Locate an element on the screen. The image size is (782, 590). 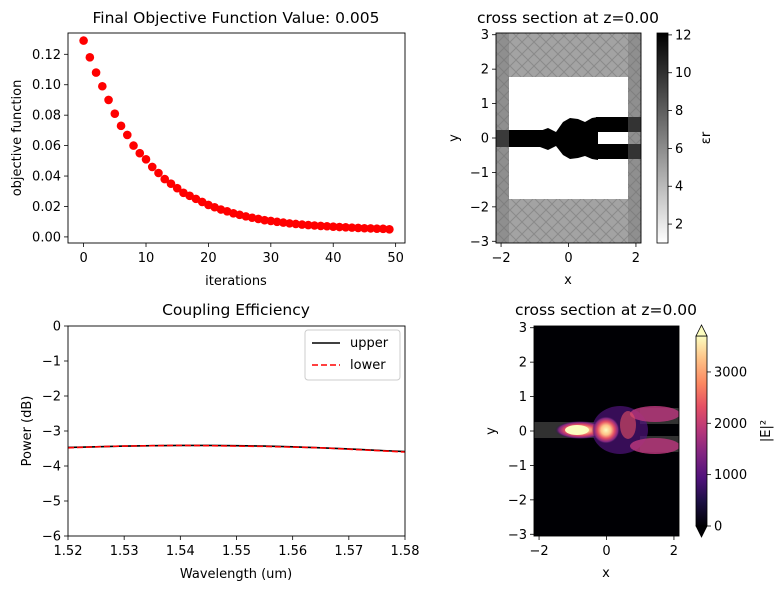
x-axis-label: iterations is located at coordinates (236, 281).